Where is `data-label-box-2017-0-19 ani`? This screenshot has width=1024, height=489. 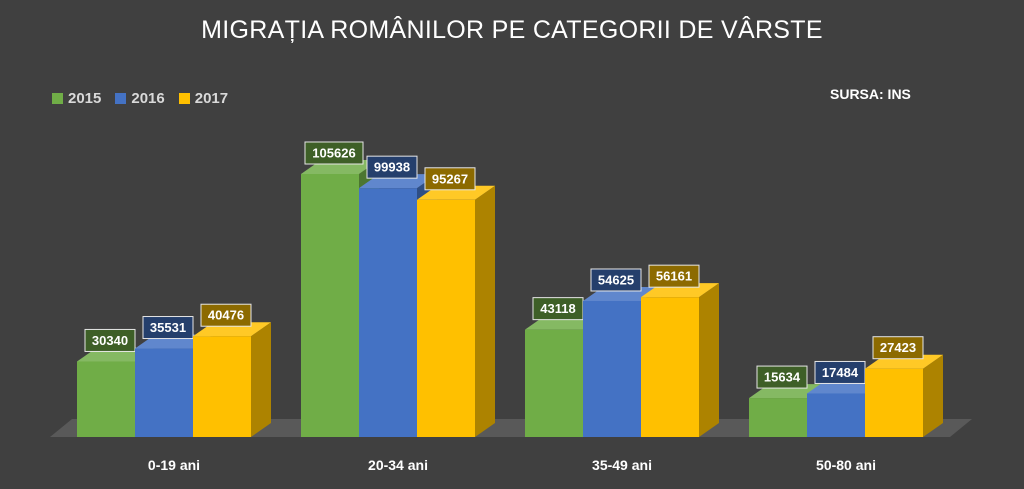
data-label-box-2017-0-19 ani is located at coordinates (226, 315).